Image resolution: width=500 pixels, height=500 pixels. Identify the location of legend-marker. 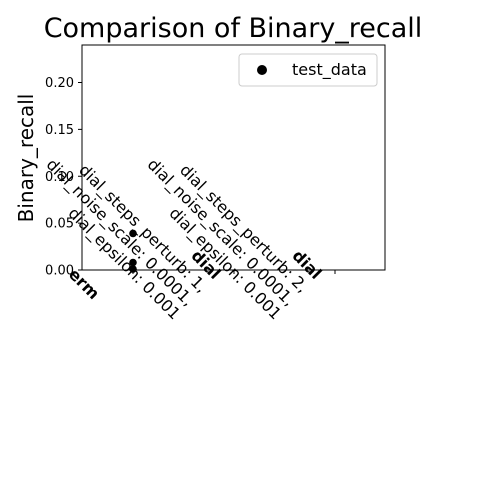
(262, 70).